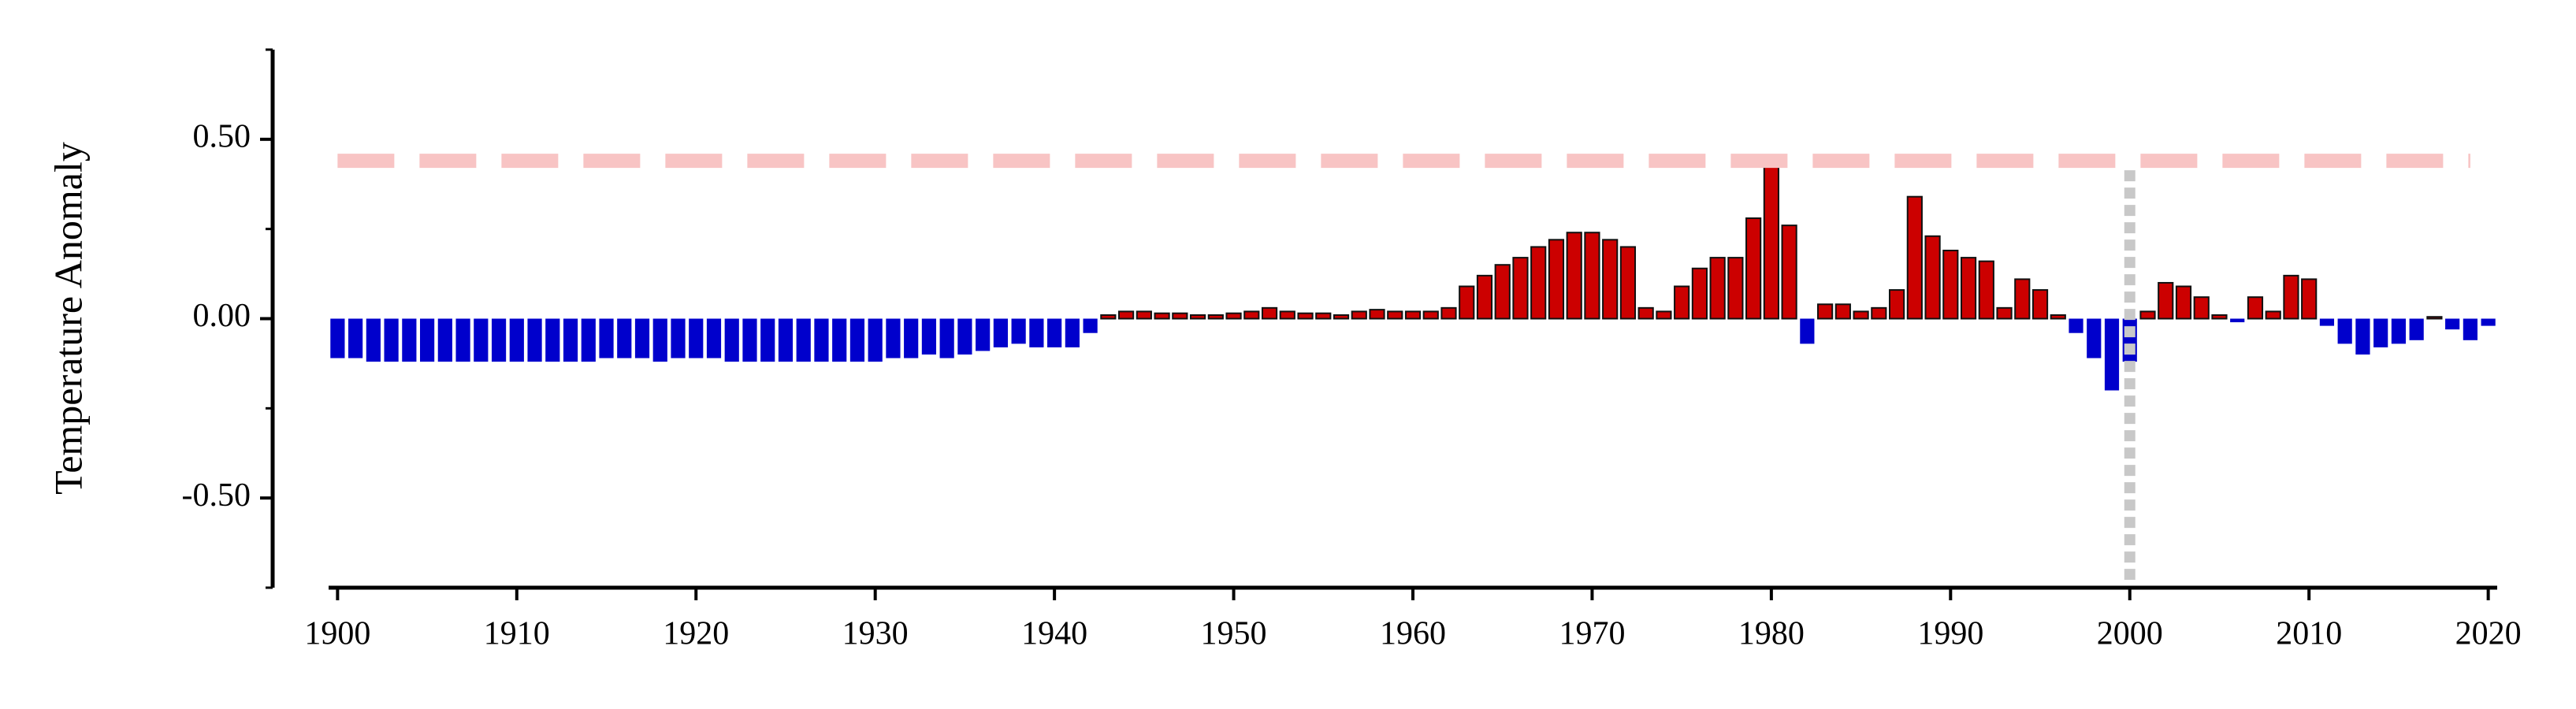 The image size is (2576, 709). What do you see at coordinates (1771, 634) in the screenshot?
I see `x-tick-label: 1980` at bounding box center [1771, 634].